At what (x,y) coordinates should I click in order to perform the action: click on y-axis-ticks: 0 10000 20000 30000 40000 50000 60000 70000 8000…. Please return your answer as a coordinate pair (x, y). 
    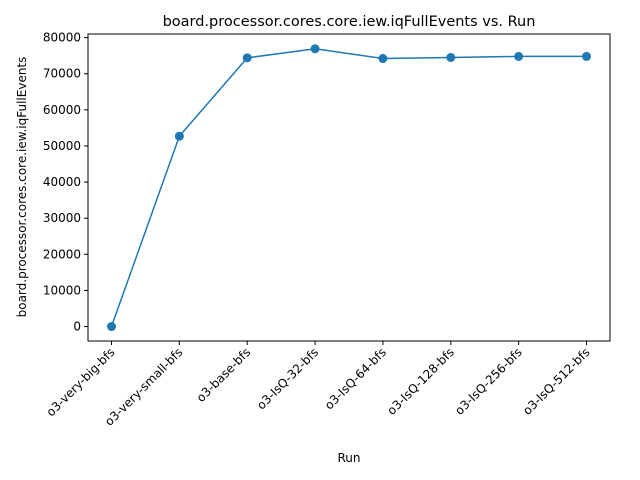
    Looking at the image, I should click on (65, 182).